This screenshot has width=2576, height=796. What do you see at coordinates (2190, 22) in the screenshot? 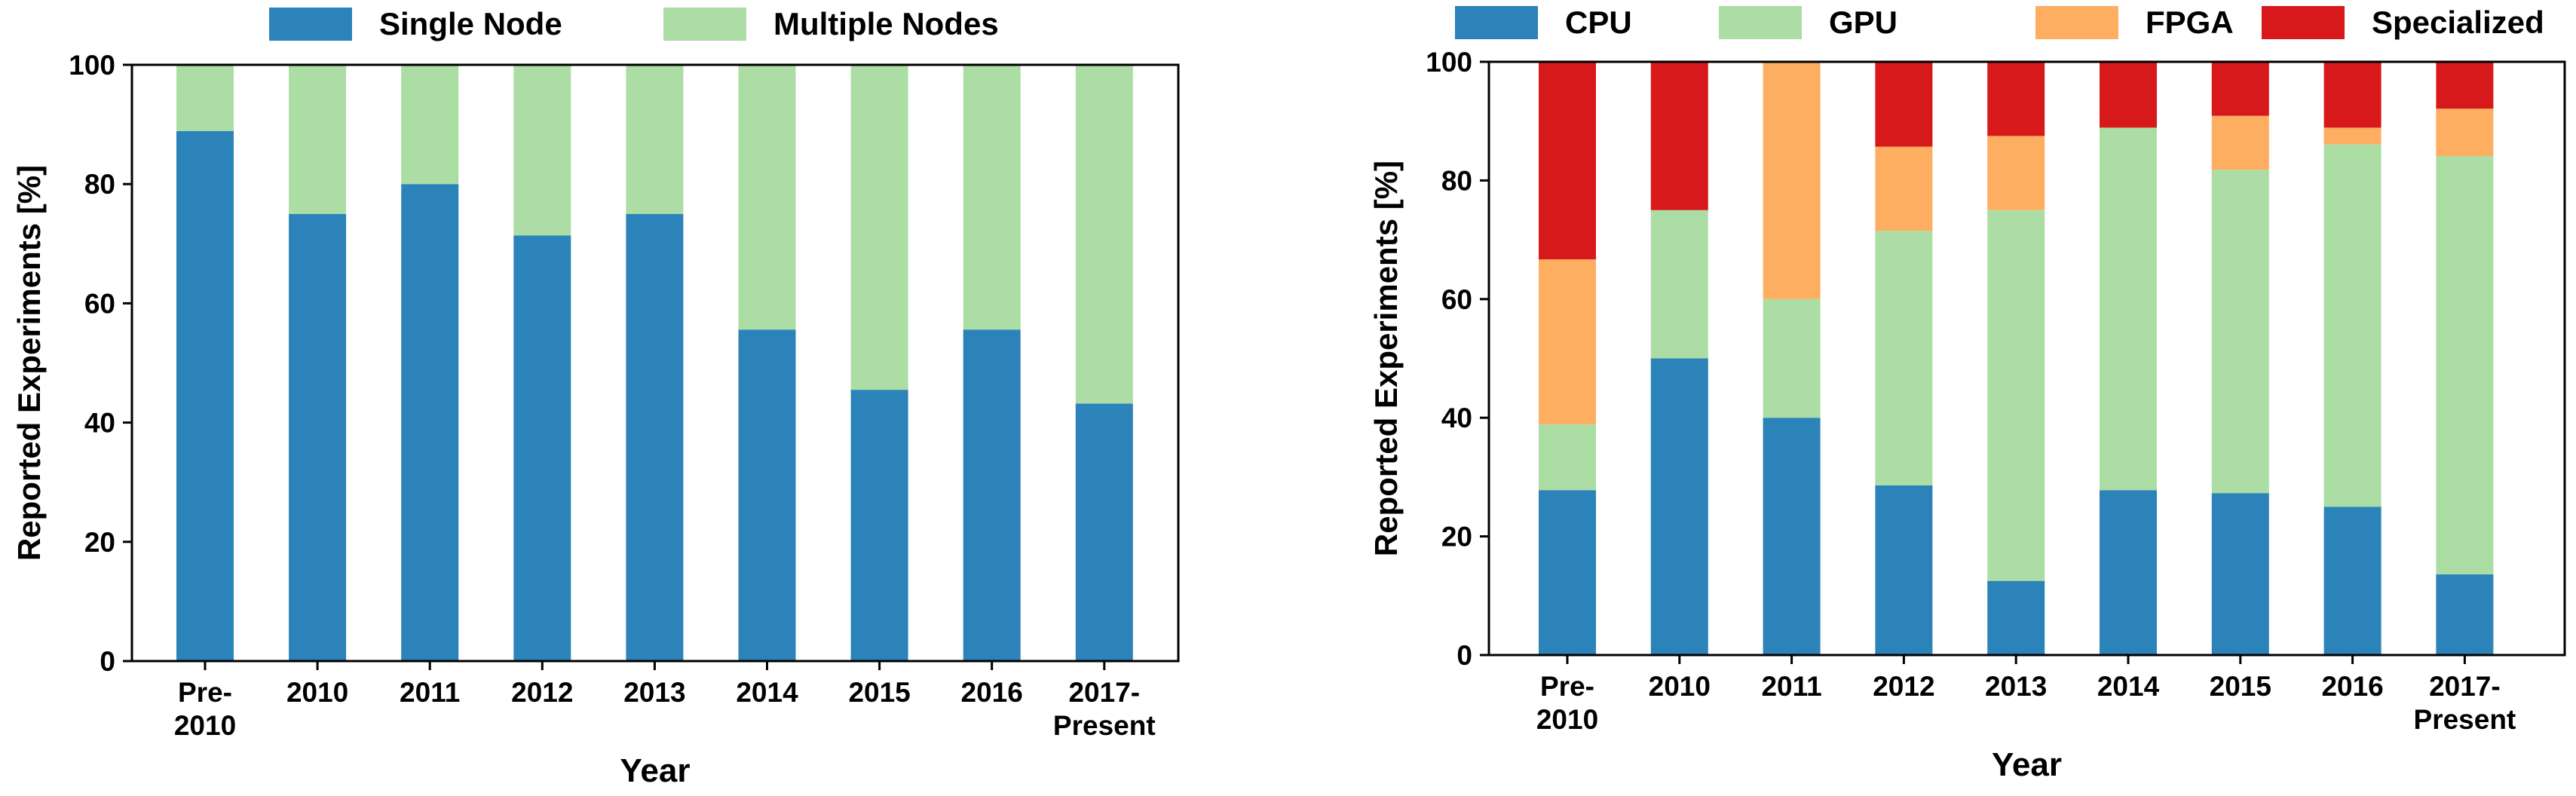
I see `legend-label: FPGA` at bounding box center [2190, 22].